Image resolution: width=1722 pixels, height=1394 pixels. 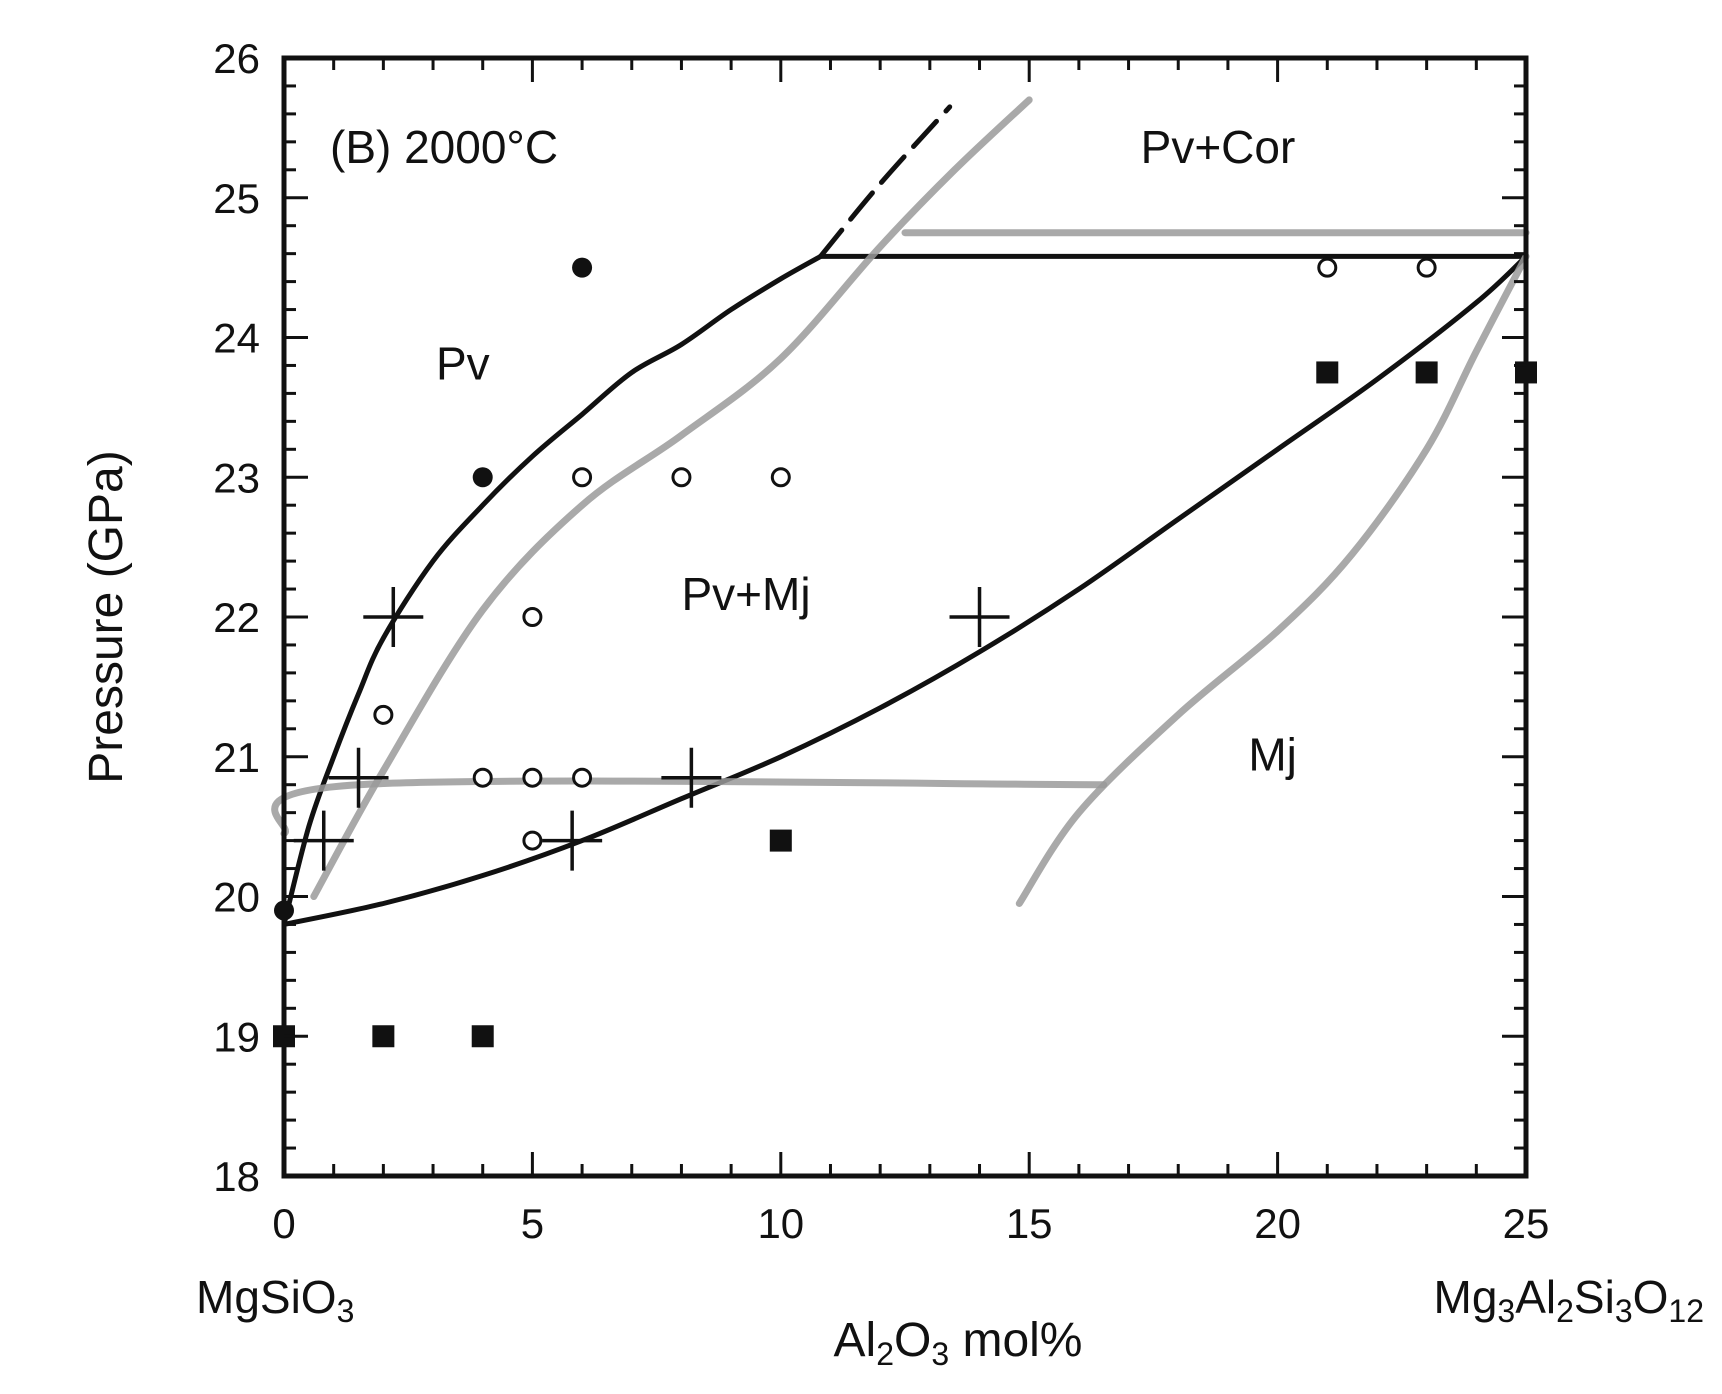 What do you see at coordinates (106, 616) in the screenshot?
I see `y-axis-title: Pressure (GPa)` at bounding box center [106, 616].